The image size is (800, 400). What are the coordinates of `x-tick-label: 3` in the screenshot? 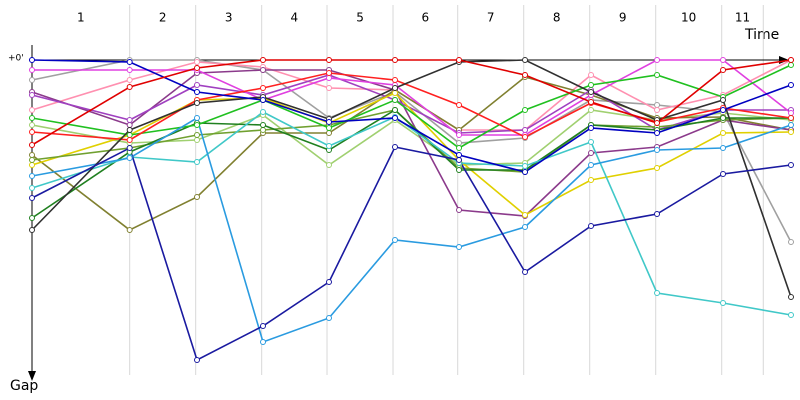 It's located at (229, 18).